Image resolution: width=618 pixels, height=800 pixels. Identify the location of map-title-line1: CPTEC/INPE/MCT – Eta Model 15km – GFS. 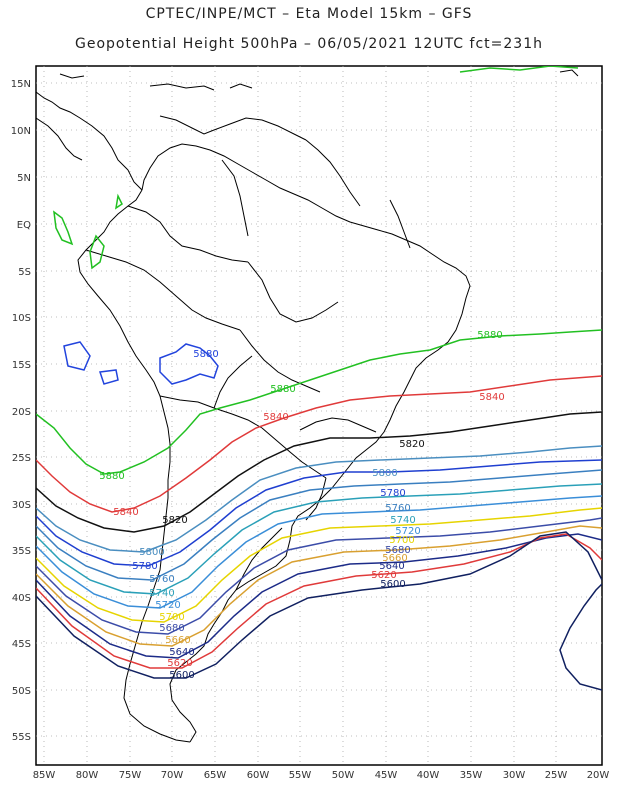
(309, 14).